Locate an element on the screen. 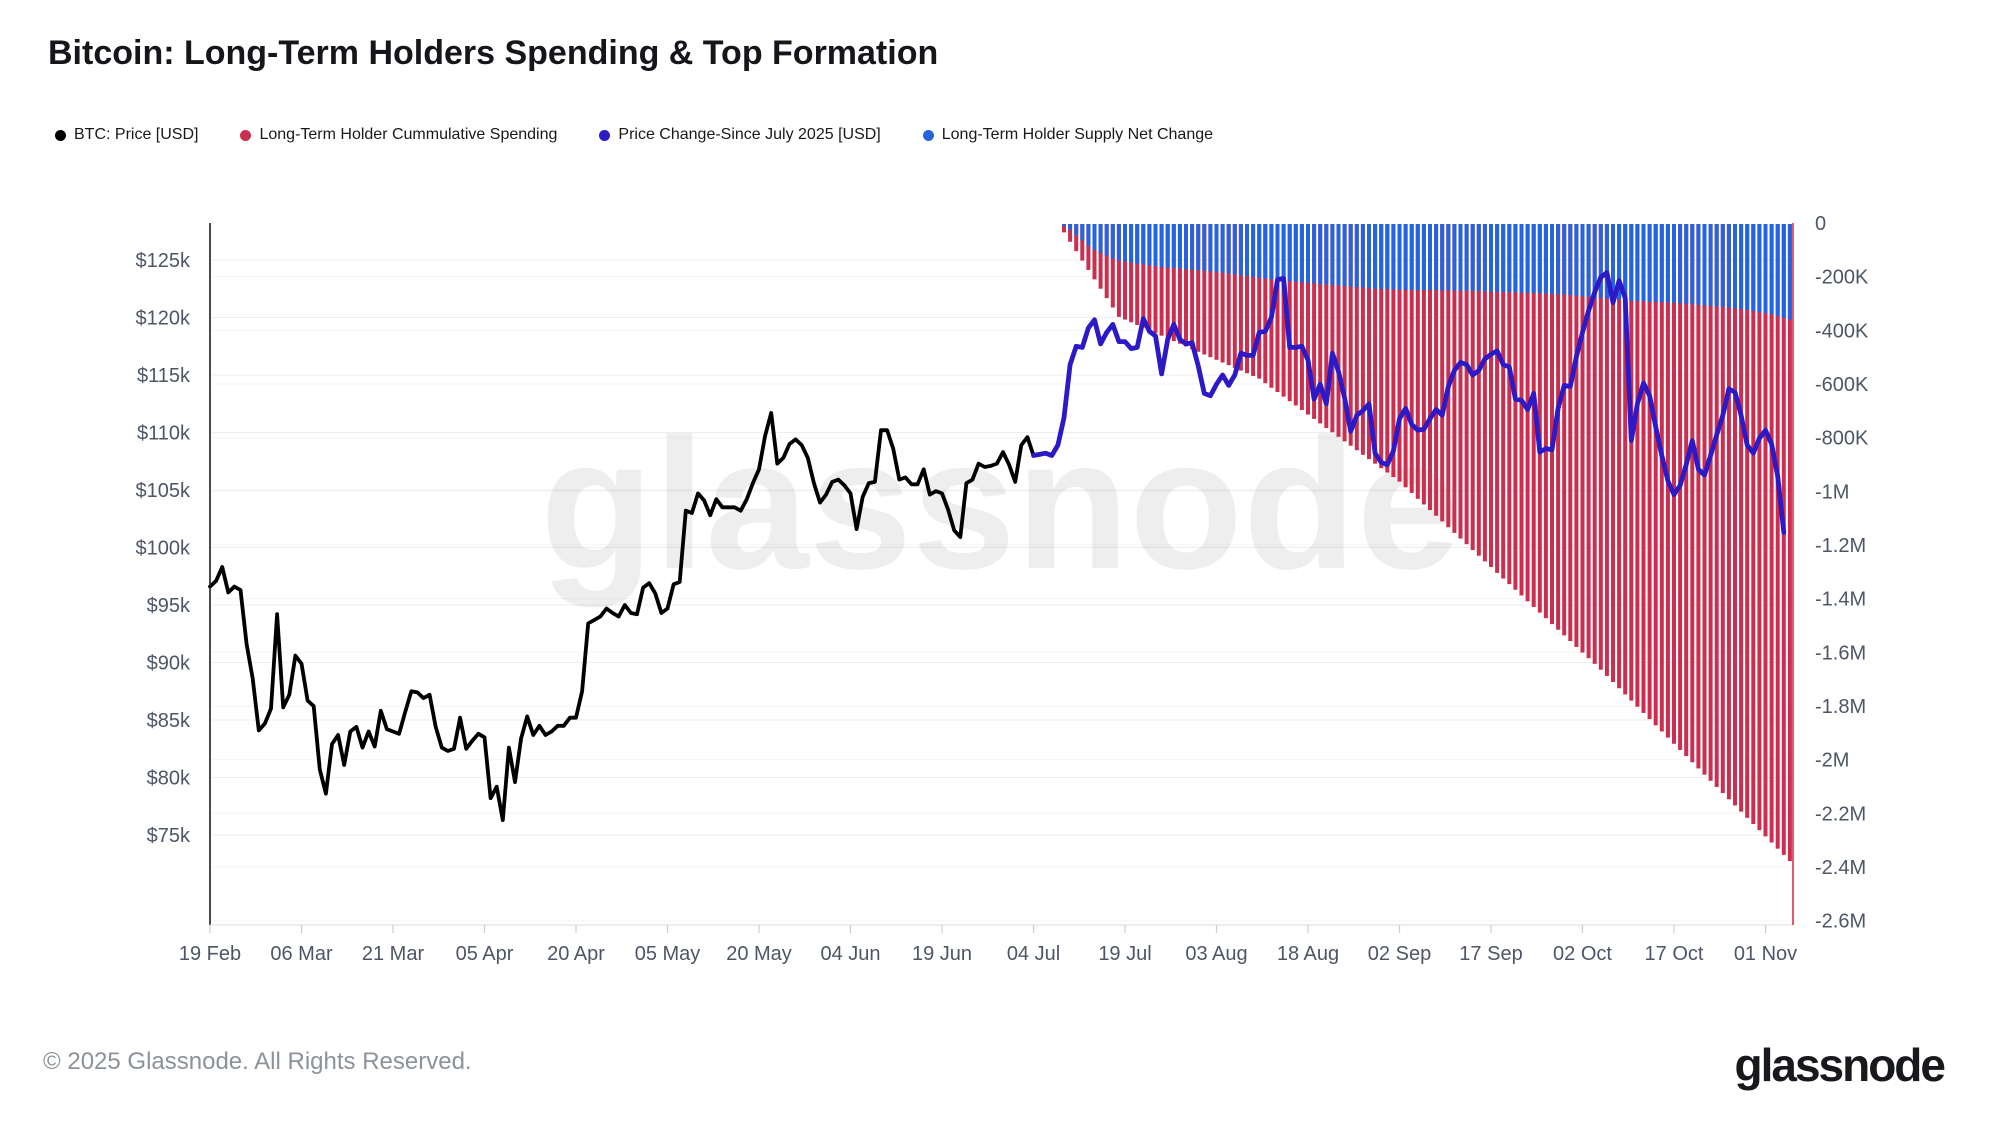 The image size is (2000, 1125). right-axis-tick-label: -2.4M is located at coordinates (1840, 868).